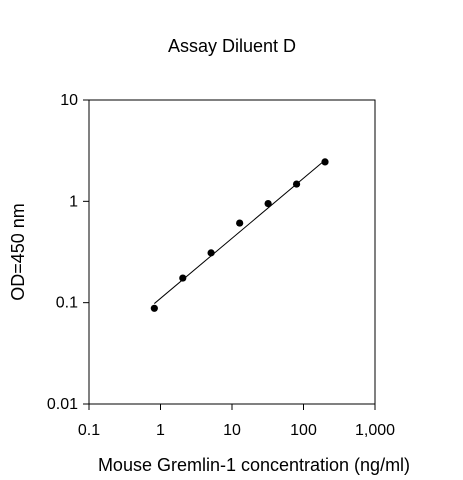 The image size is (463, 480). I want to click on y-tick-label: 0.01, so click(62, 404).